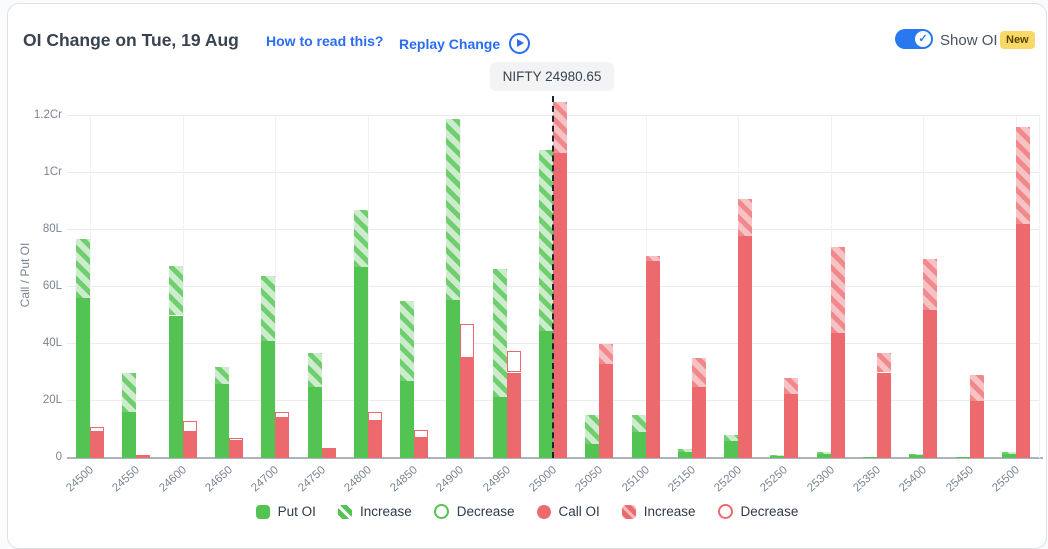 This screenshot has height=549, width=1048. What do you see at coordinates (52, 343) in the screenshot?
I see `y-tick-label: 40L` at bounding box center [52, 343].